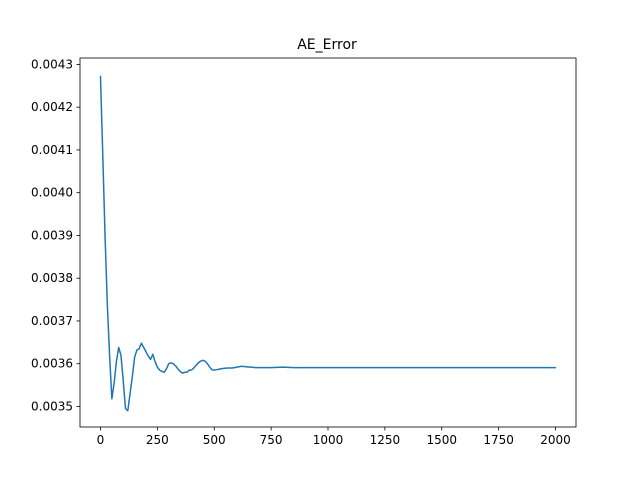 This screenshot has height=480, width=640. I want to click on y-tick-label: 0.0036, so click(52, 364).